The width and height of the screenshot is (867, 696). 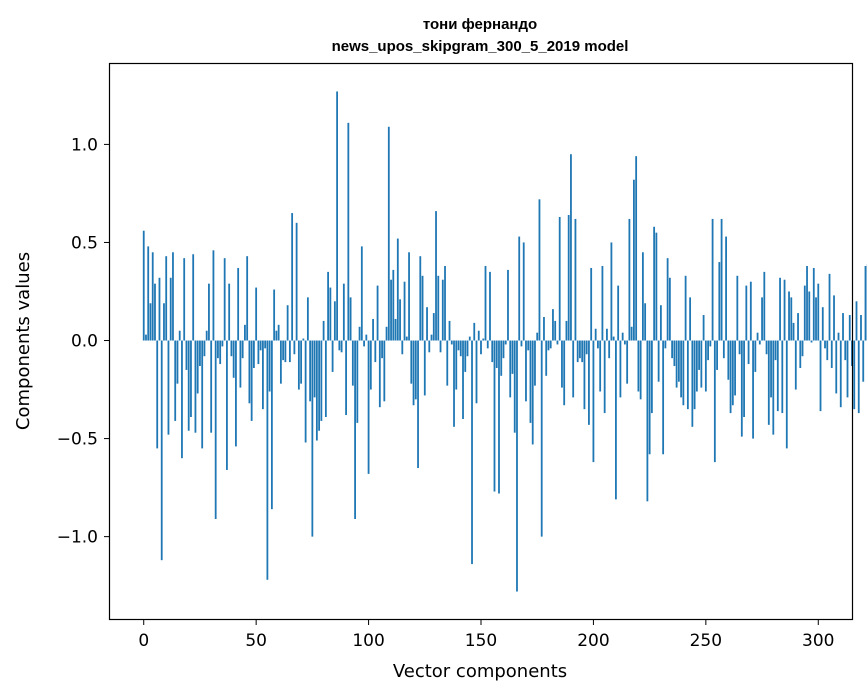 I want to click on x-axis-ticks: 0 50 100 150 200 250 300, so click(x=486, y=635).